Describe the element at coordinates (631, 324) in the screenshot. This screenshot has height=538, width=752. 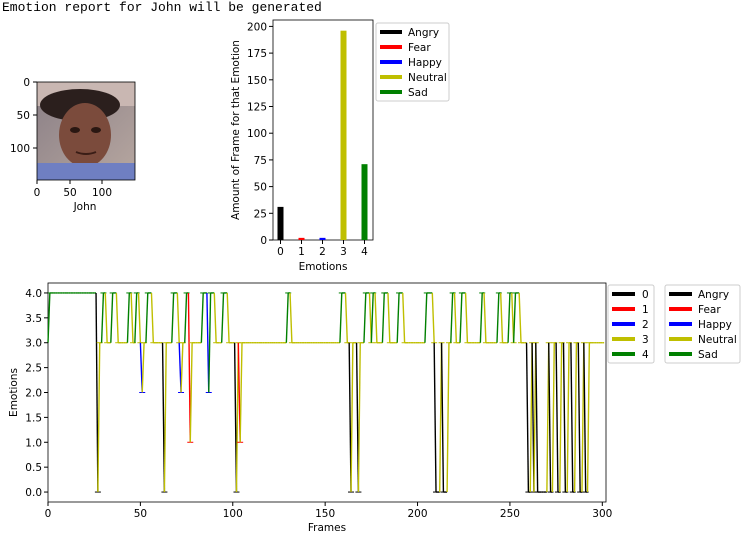
I see `line-legend-numeric: 0 1 2 3 4` at that location.